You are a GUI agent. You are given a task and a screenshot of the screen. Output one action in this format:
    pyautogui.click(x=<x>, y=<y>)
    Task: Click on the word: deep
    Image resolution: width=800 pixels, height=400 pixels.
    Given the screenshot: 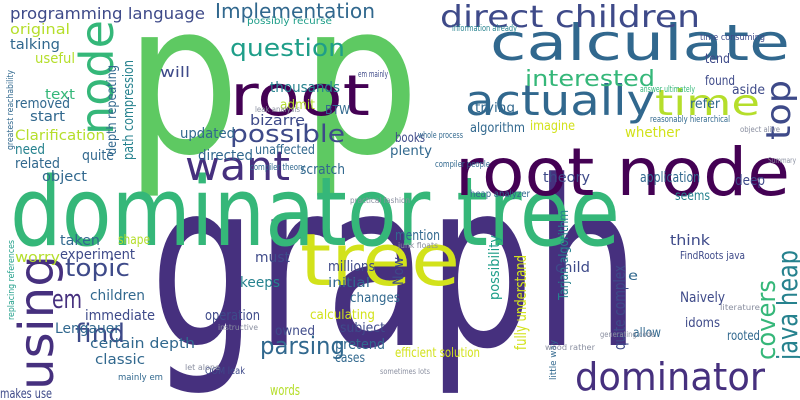 What is the action you would take?
    pyautogui.click(x=750, y=181)
    